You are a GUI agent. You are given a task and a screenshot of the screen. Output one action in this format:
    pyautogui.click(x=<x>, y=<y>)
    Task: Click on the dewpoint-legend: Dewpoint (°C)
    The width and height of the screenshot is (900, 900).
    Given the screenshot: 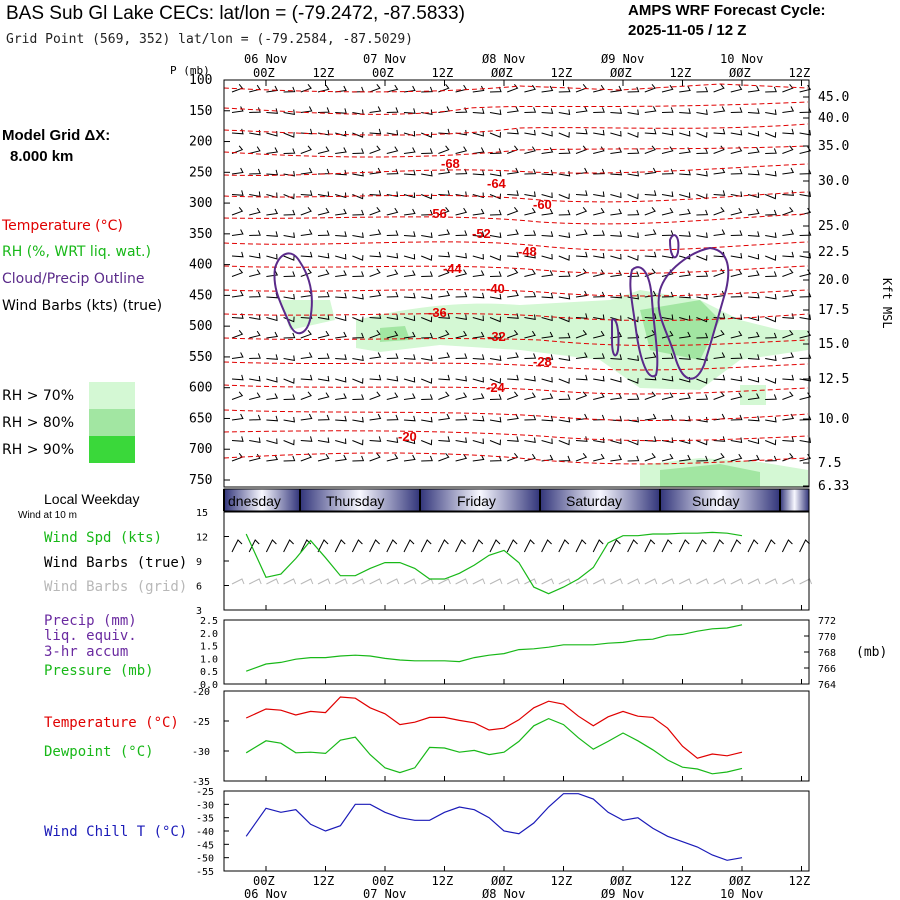 What is the action you would take?
    pyautogui.click(x=99, y=752)
    